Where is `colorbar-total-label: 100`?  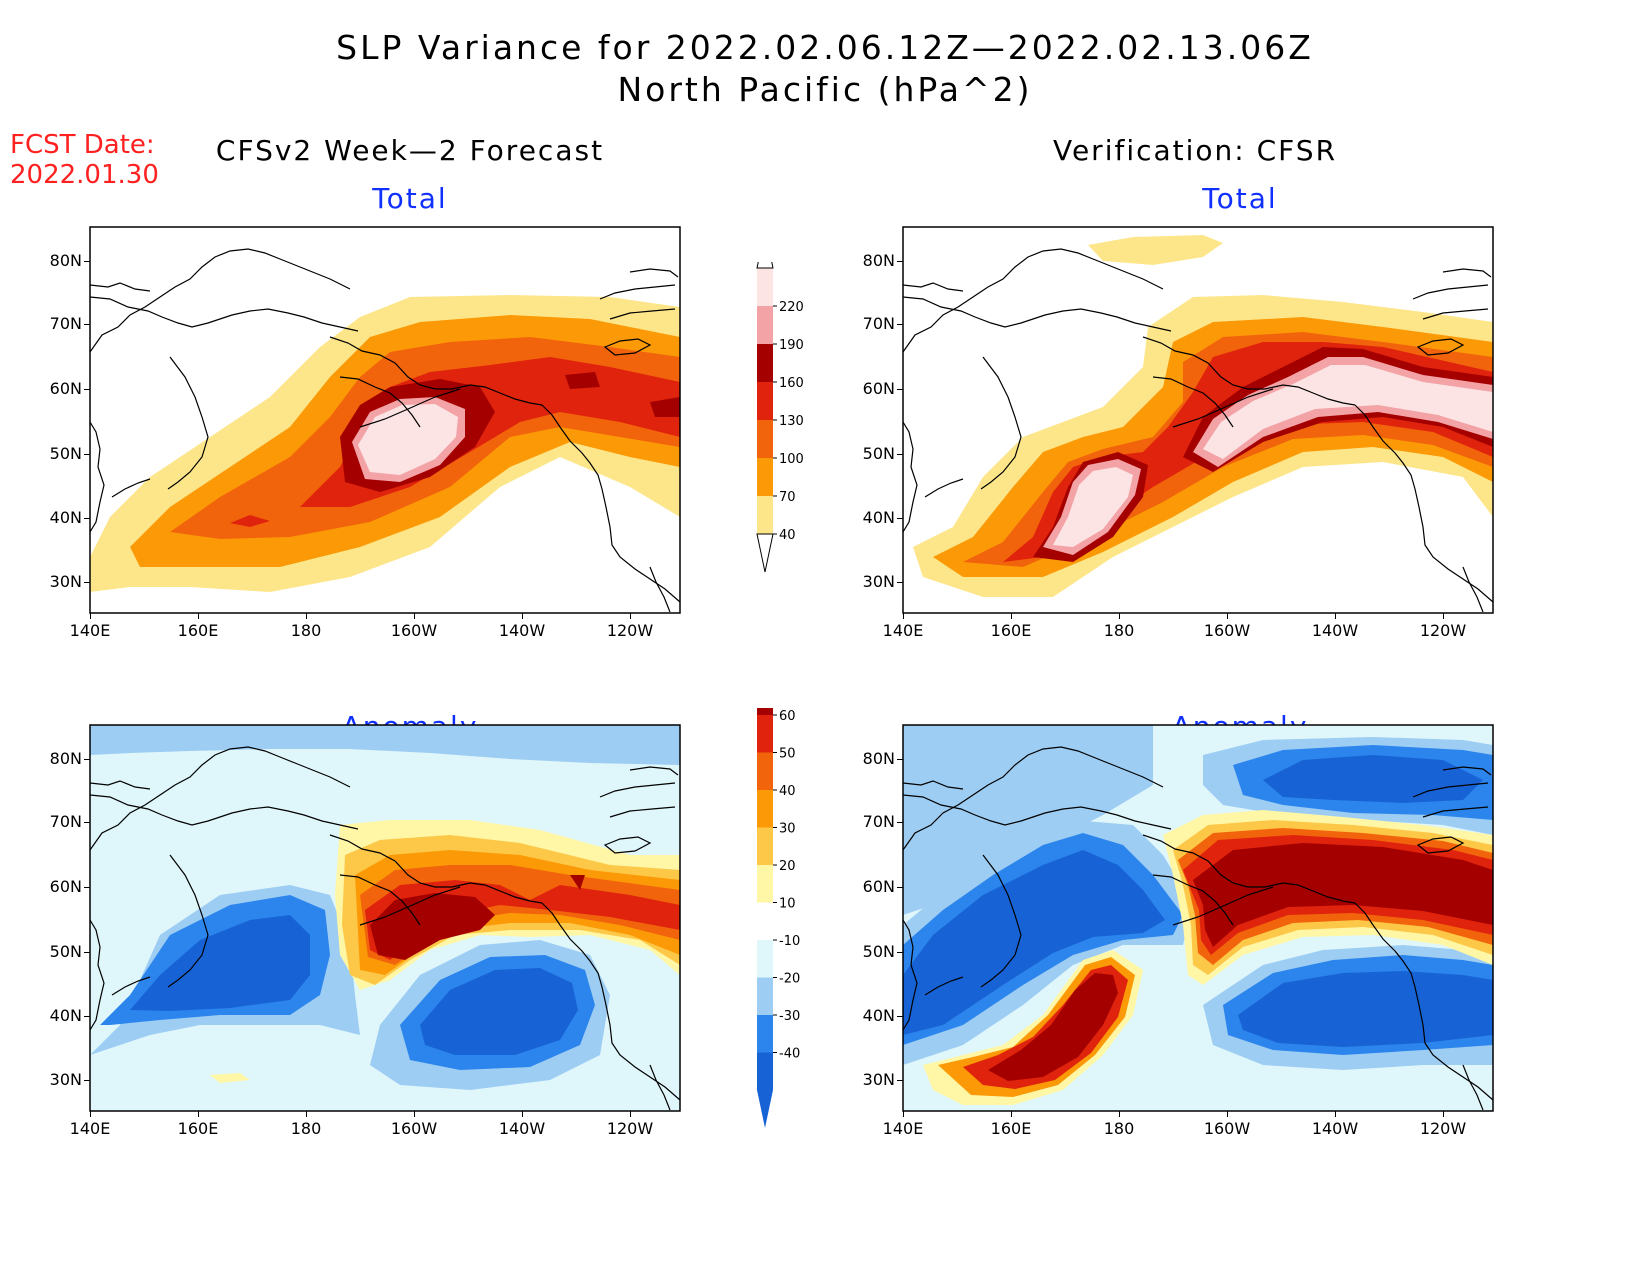
colorbar-total-label: 100 is located at coordinates (791, 459).